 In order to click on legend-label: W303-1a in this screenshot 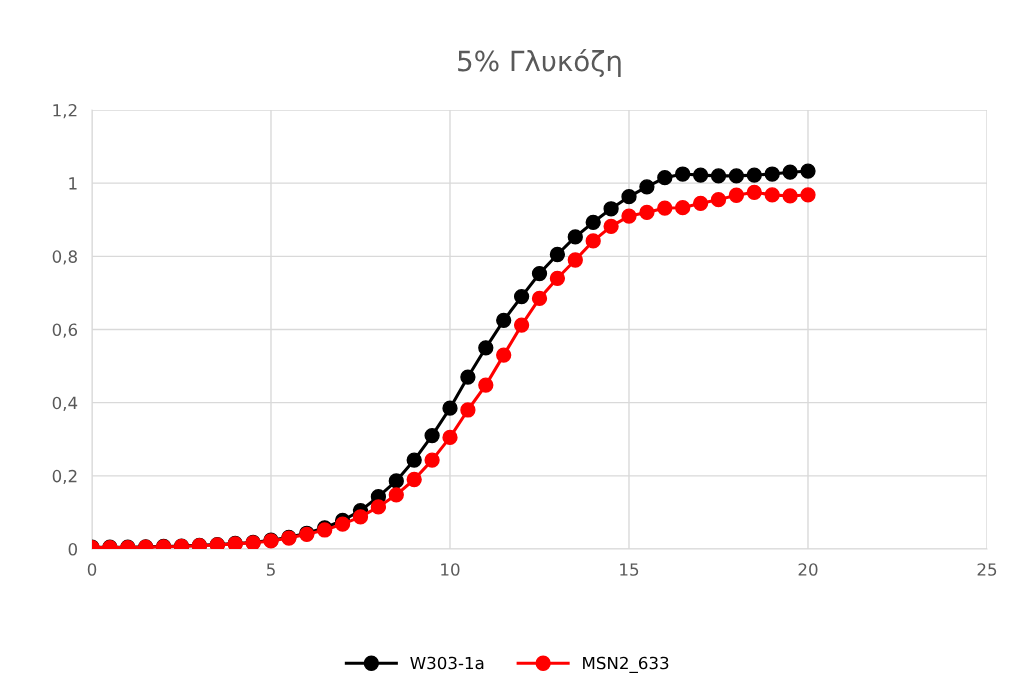, I will do `click(447, 663)`.